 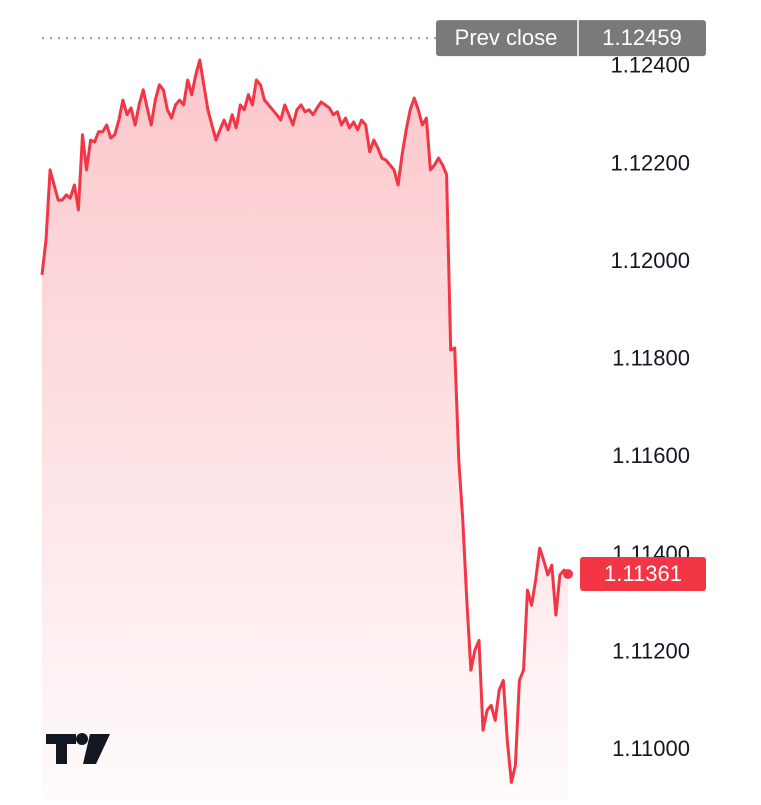 What do you see at coordinates (650, 260) in the screenshot?
I see `y-tick-label: 1.12000` at bounding box center [650, 260].